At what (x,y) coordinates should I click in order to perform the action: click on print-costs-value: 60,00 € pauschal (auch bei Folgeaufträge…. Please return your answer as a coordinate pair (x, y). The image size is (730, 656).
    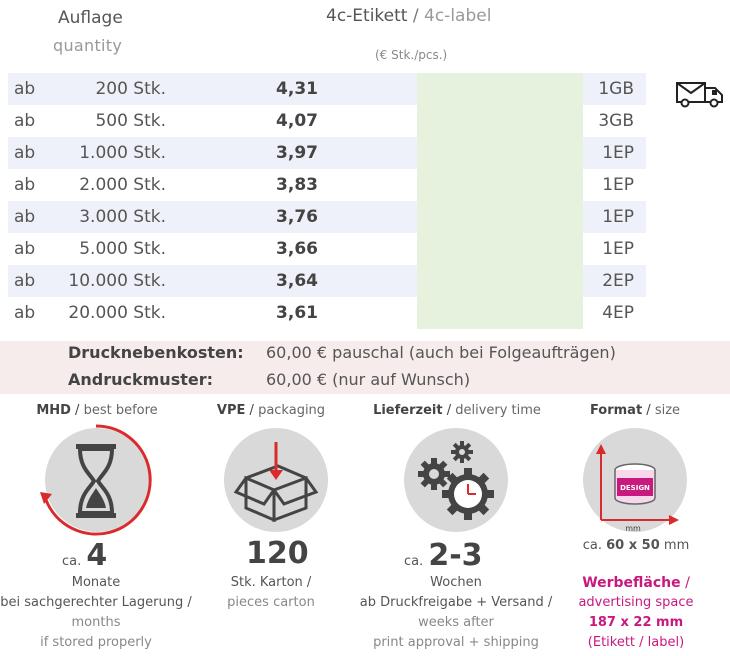
    Looking at the image, I should click on (441, 352).